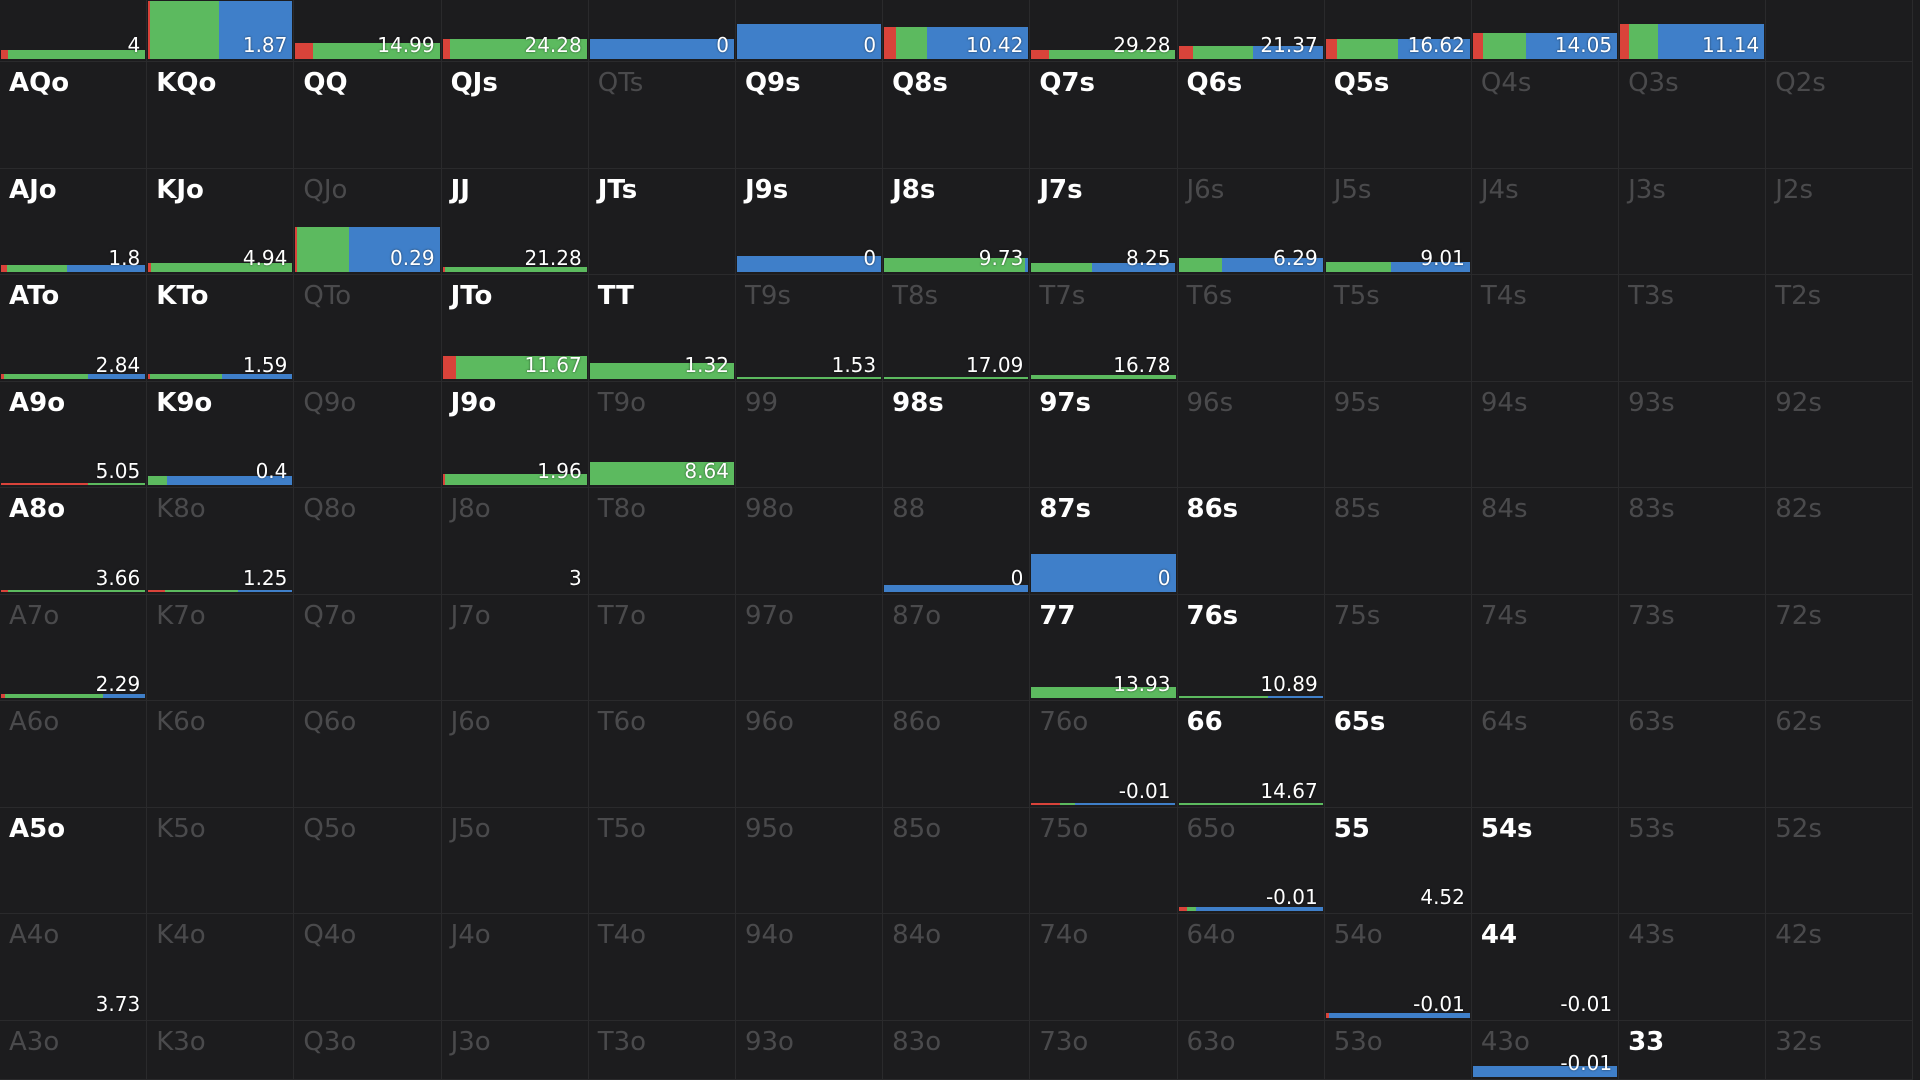 Image resolution: width=1920 pixels, height=1080 pixels. What do you see at coordinates (1104, 221) in the screenshot?
I see `hand-cell-j7s: J7s 8.25` at bounding box center [1104, 221].